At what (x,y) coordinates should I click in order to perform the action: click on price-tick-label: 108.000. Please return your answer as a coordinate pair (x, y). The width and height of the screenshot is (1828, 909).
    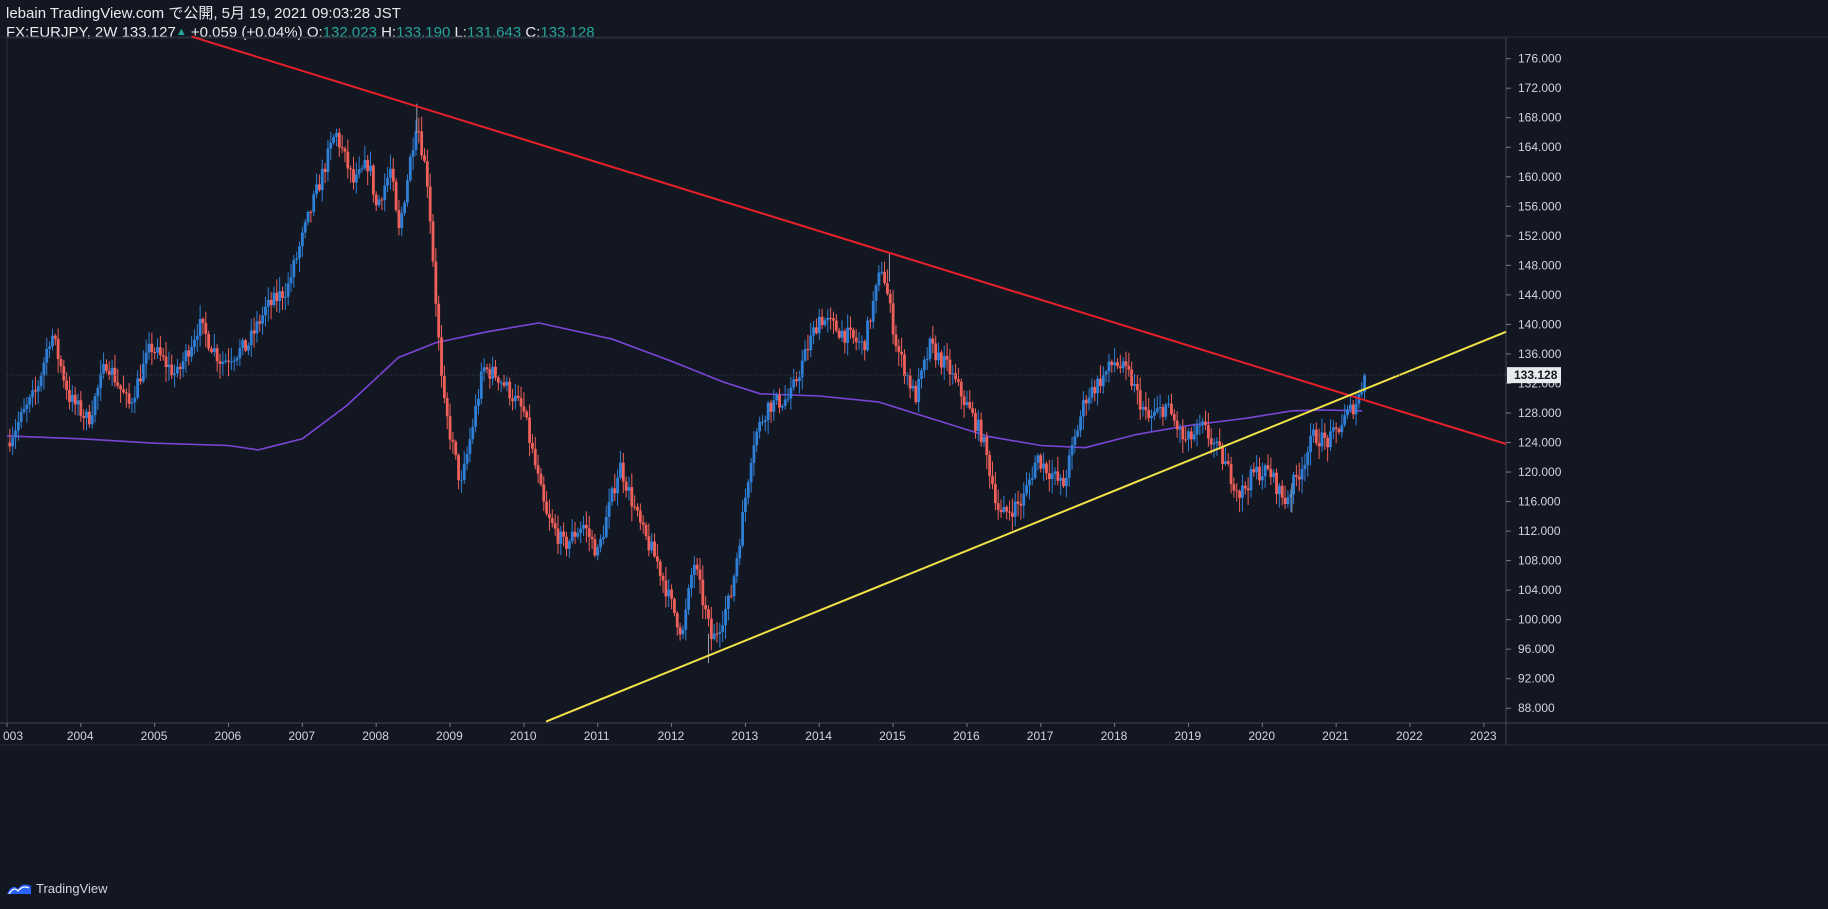
    Looking at the image, I should click on (1540, 561).